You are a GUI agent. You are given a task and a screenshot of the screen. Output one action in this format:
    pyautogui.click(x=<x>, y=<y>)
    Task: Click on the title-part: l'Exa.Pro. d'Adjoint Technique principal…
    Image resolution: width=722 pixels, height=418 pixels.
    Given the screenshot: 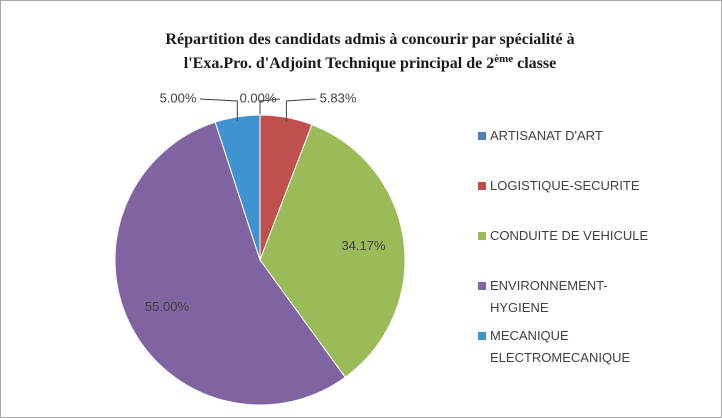 What is the action you would take?
    pyautogui.click(x=339, y=63)
    